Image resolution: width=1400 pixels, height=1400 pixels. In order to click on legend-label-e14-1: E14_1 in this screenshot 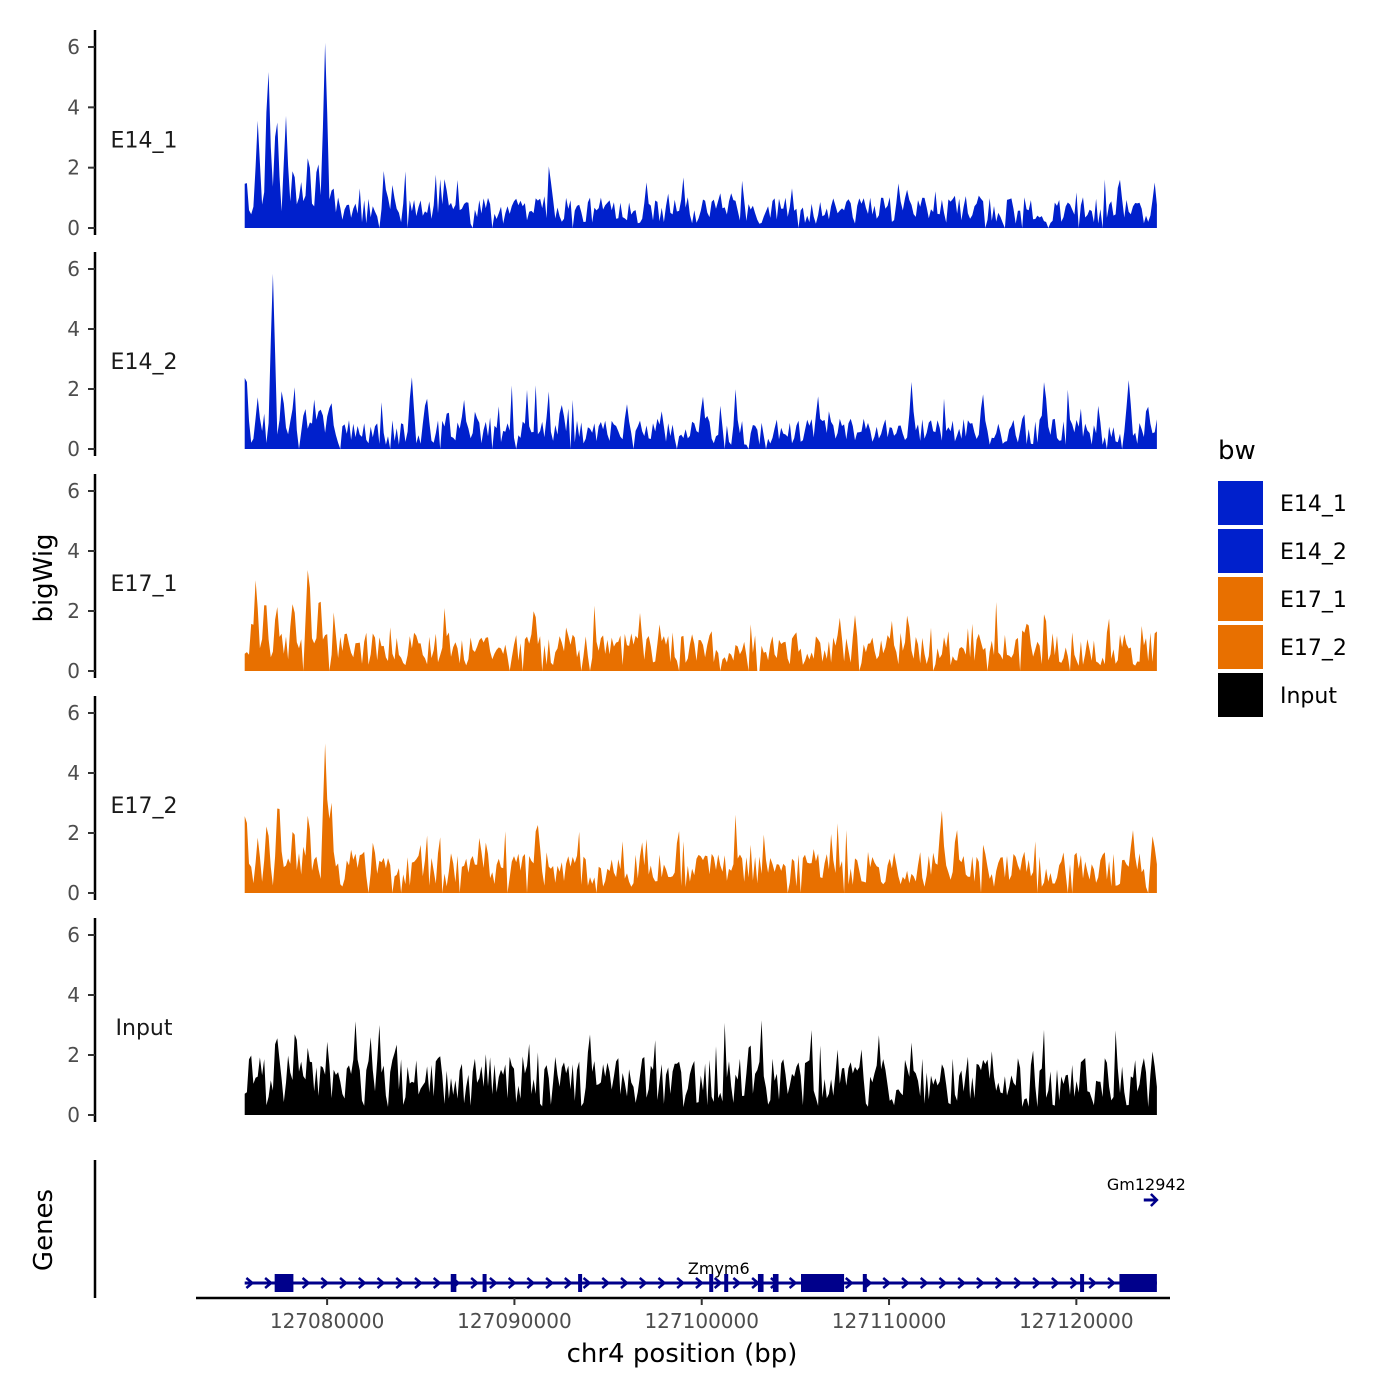, I will do `click(1313, 504)`.